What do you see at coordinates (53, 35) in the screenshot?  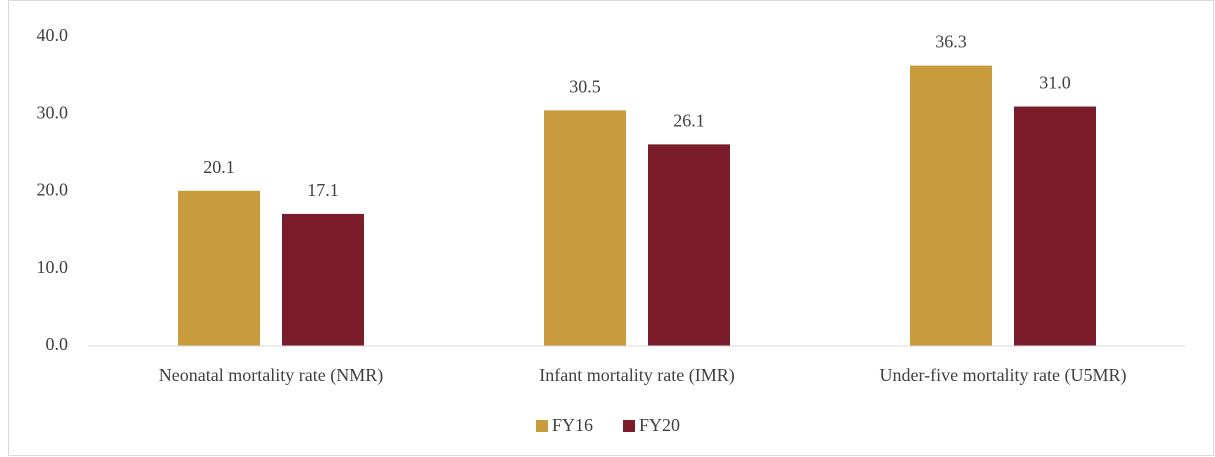 I see `y-tick-label: 40.0` at bounding box center [53, 35].